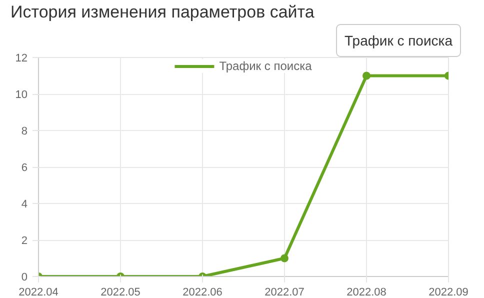 Image resolution: width=484 pixels, height=298 pixels. I want to click on x-tick-label: 2022.07, so click(284, 292).